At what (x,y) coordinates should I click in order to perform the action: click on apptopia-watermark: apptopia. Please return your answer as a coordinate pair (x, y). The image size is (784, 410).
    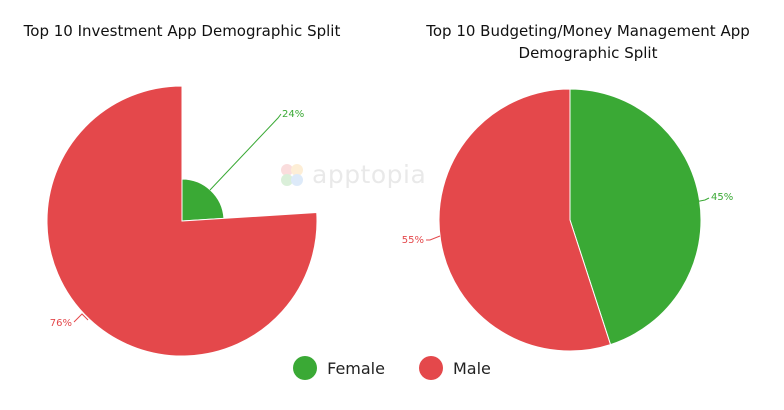
    Looking at the image, I should click on (352, 174).